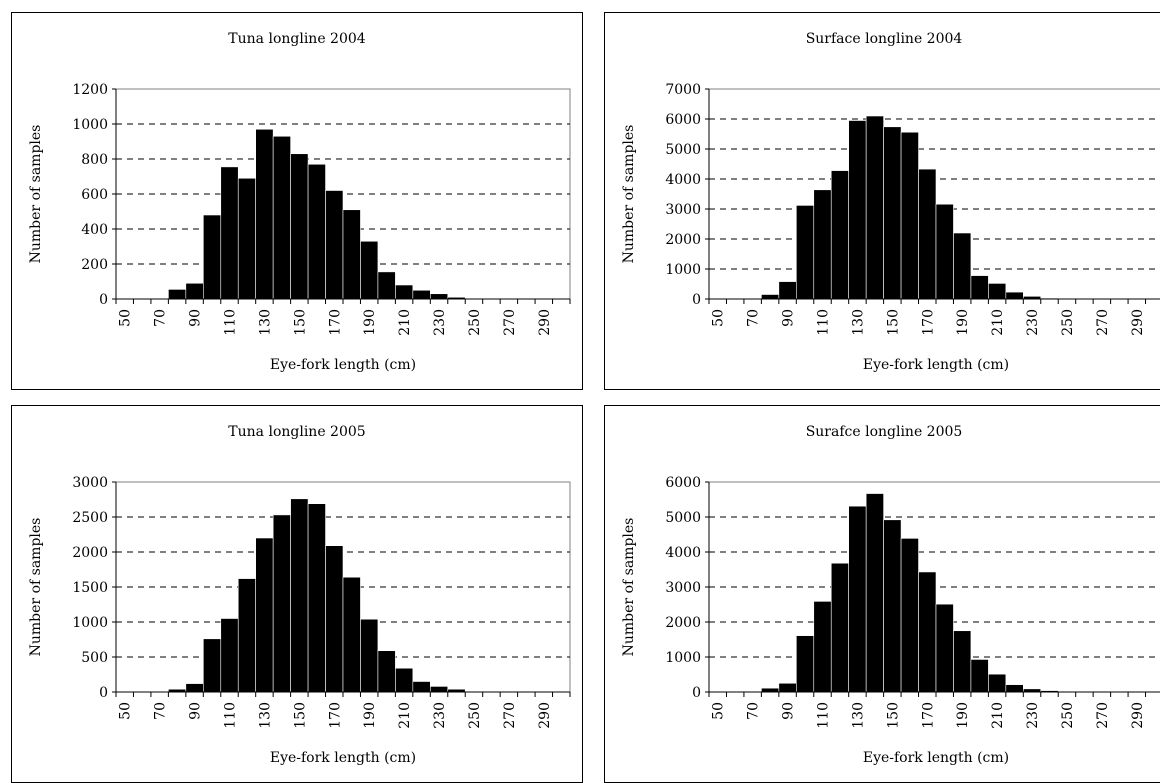 This screenshot has width=1160, height=783. What do you see at coordinates (683, 240) in the screenshot?
I see `y-tick-label: 2000` at bounding box center [683, 240].